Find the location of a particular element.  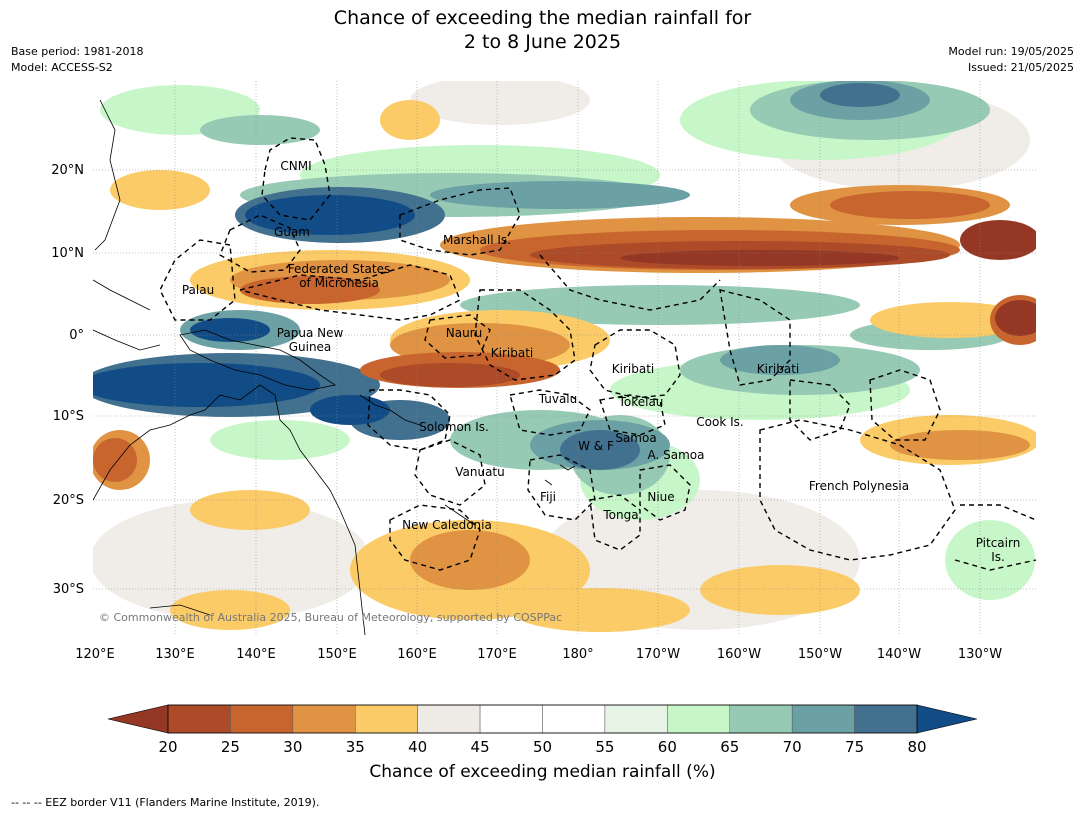

label-vanuatu: Vanuatu is located at coordinates (480, 472).